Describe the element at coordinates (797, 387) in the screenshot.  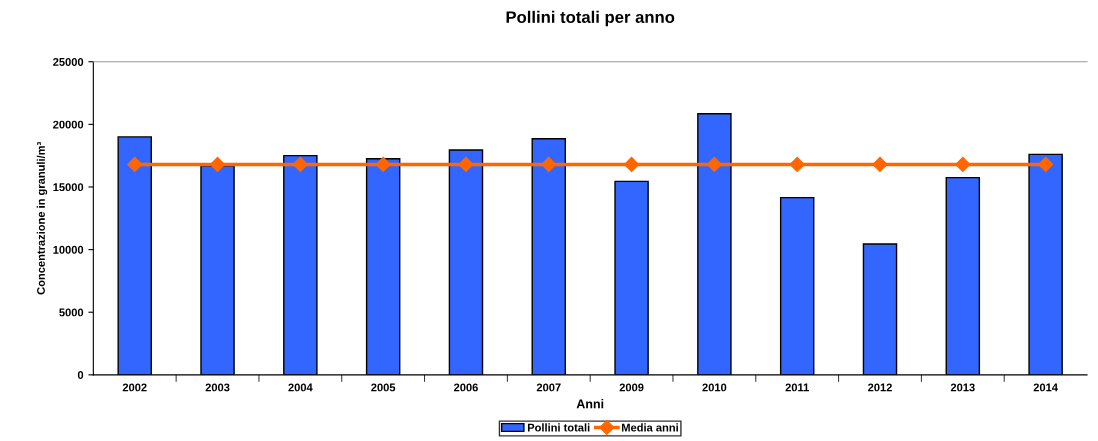
I see `x-tick-label: 2011` at that location.